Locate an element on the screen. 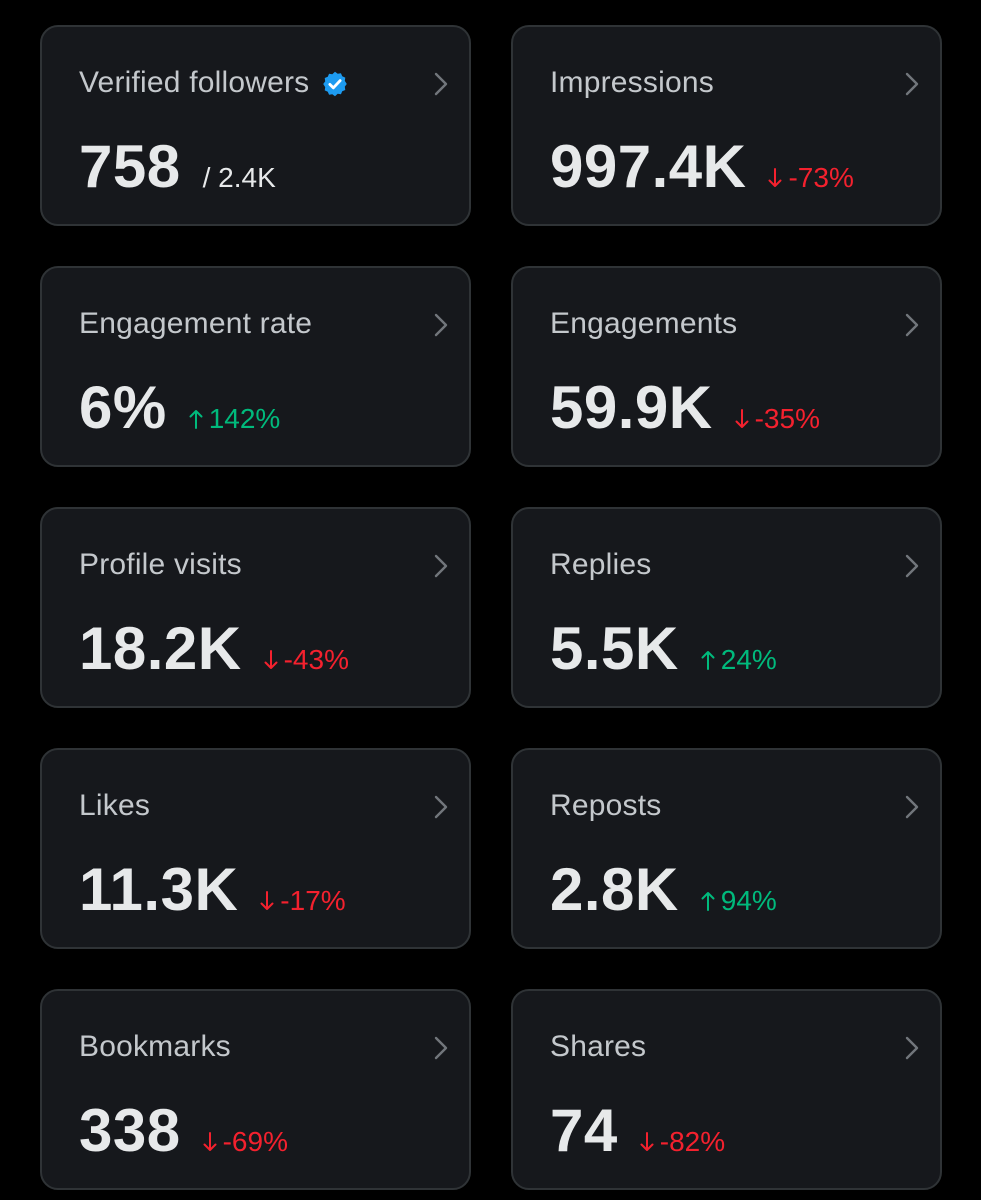 The image size is (981, 1200). card-title: Verified followers is located at coordinates (214, 83).